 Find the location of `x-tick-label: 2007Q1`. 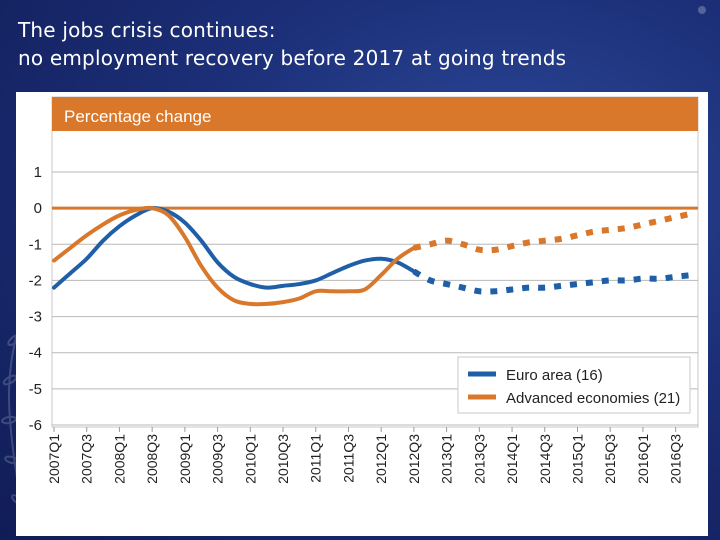

x-tick-label: 2007Q1 is located at coordinates (54, 459).